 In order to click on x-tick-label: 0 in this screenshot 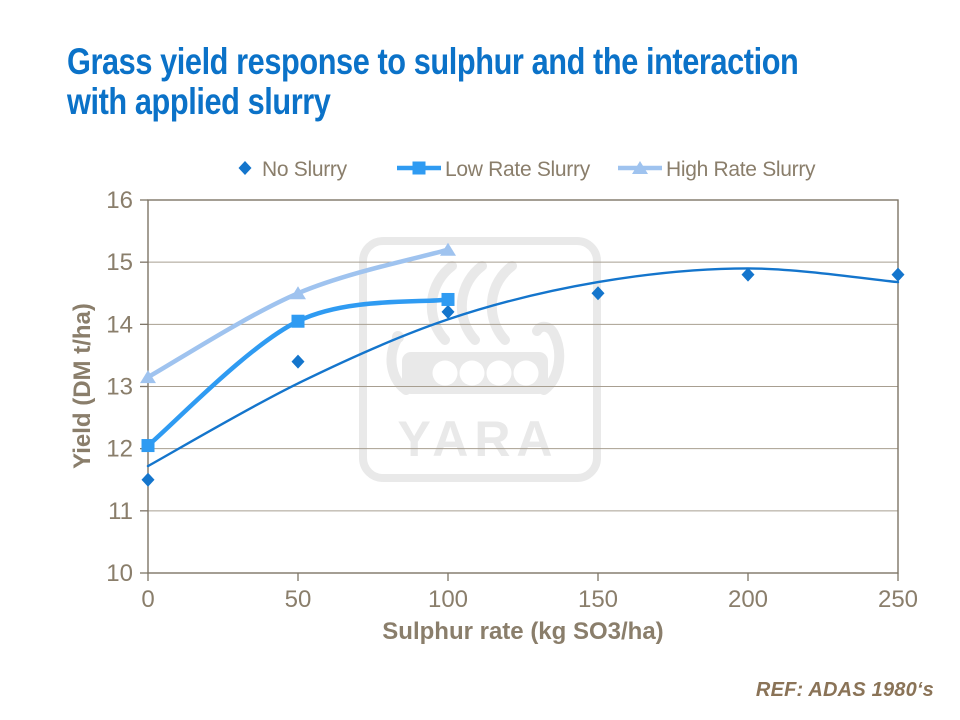, I will do `click(147, 599)`.